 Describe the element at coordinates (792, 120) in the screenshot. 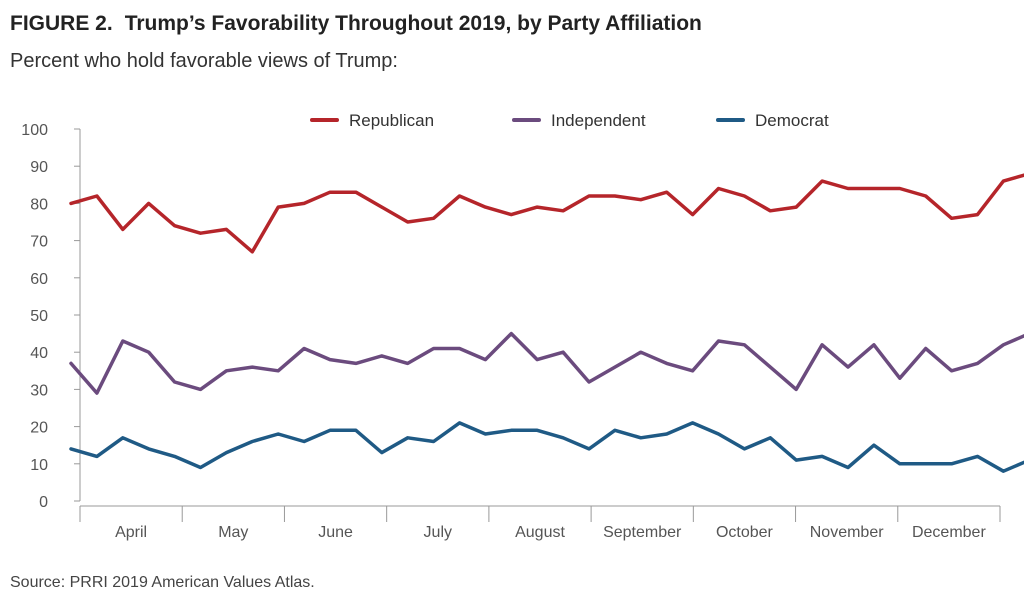

I see `legend-label-democrat: Democrat` at that location.